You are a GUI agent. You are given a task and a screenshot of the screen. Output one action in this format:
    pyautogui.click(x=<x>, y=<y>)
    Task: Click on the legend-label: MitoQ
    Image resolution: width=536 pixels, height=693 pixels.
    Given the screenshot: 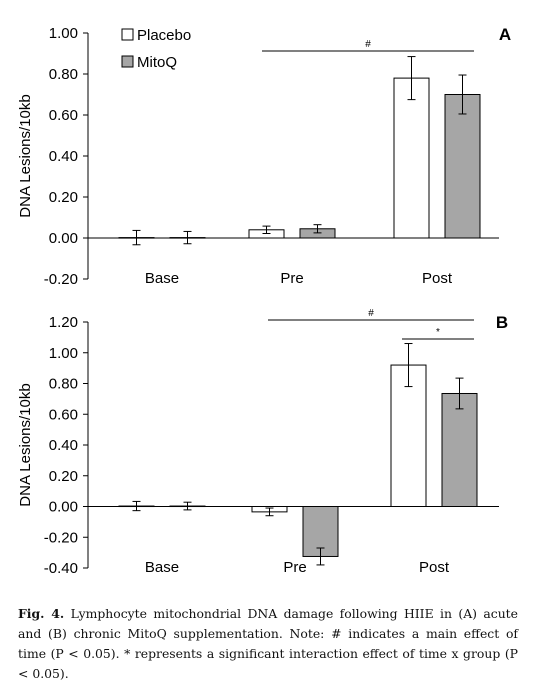 What is the action you would take?
    pyautogui.click(x=157, y=62)
    